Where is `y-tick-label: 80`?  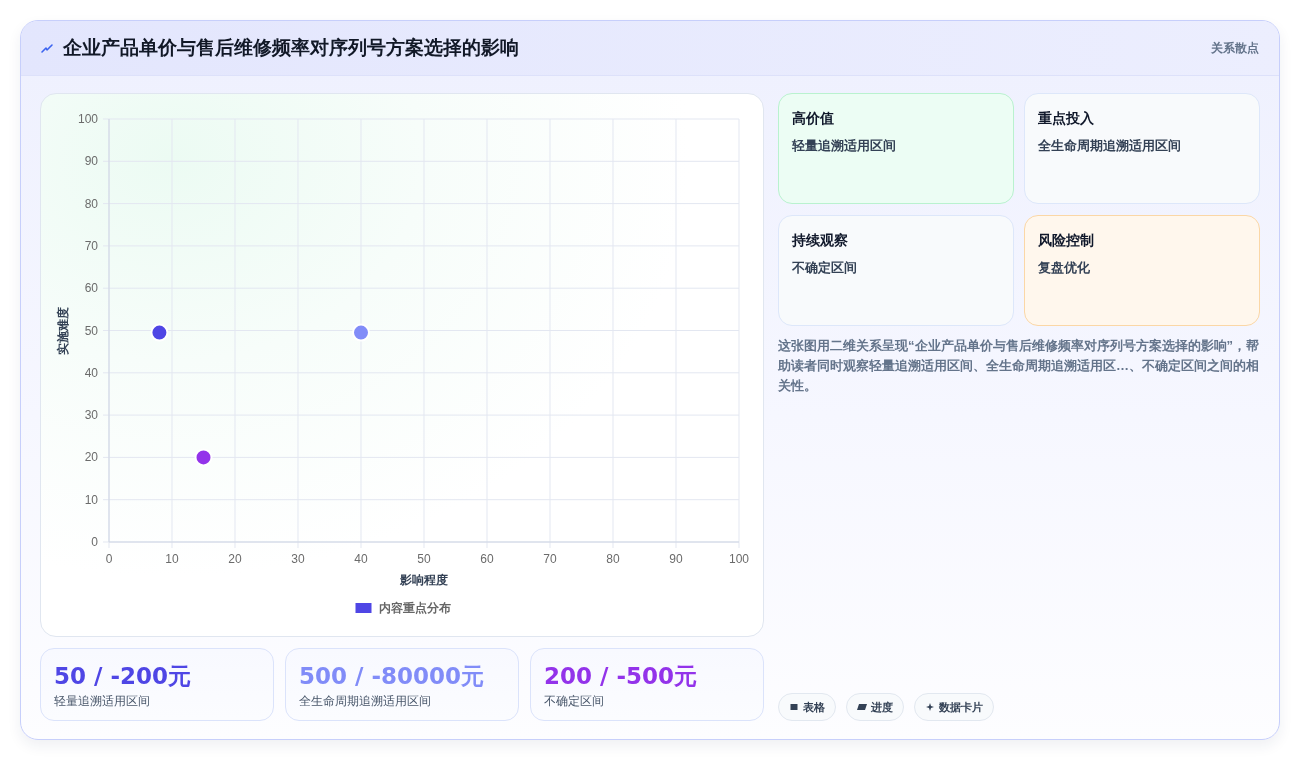 y-tick-label: 80 is located at coordinates (91, 203).